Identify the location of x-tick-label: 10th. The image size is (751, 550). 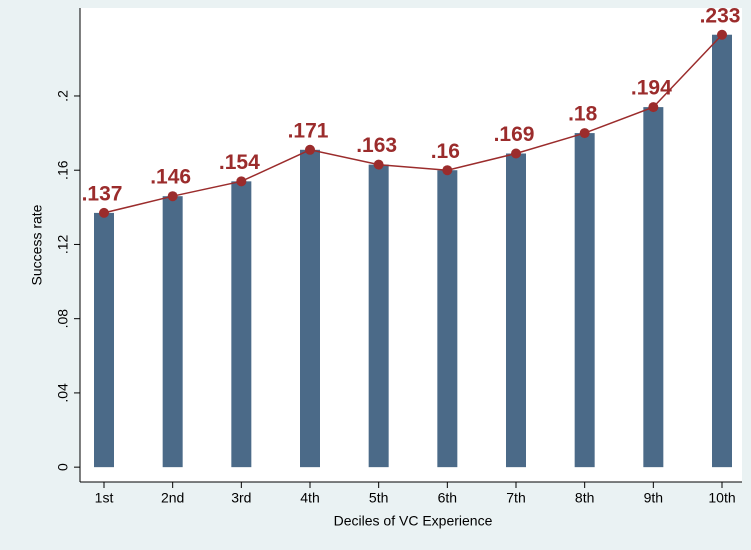
(721, 498).